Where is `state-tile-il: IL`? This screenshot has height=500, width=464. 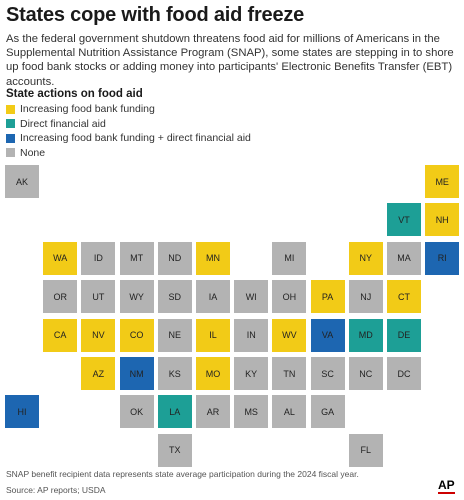 state-tile-il: IL is located at coordinates (213, 335).